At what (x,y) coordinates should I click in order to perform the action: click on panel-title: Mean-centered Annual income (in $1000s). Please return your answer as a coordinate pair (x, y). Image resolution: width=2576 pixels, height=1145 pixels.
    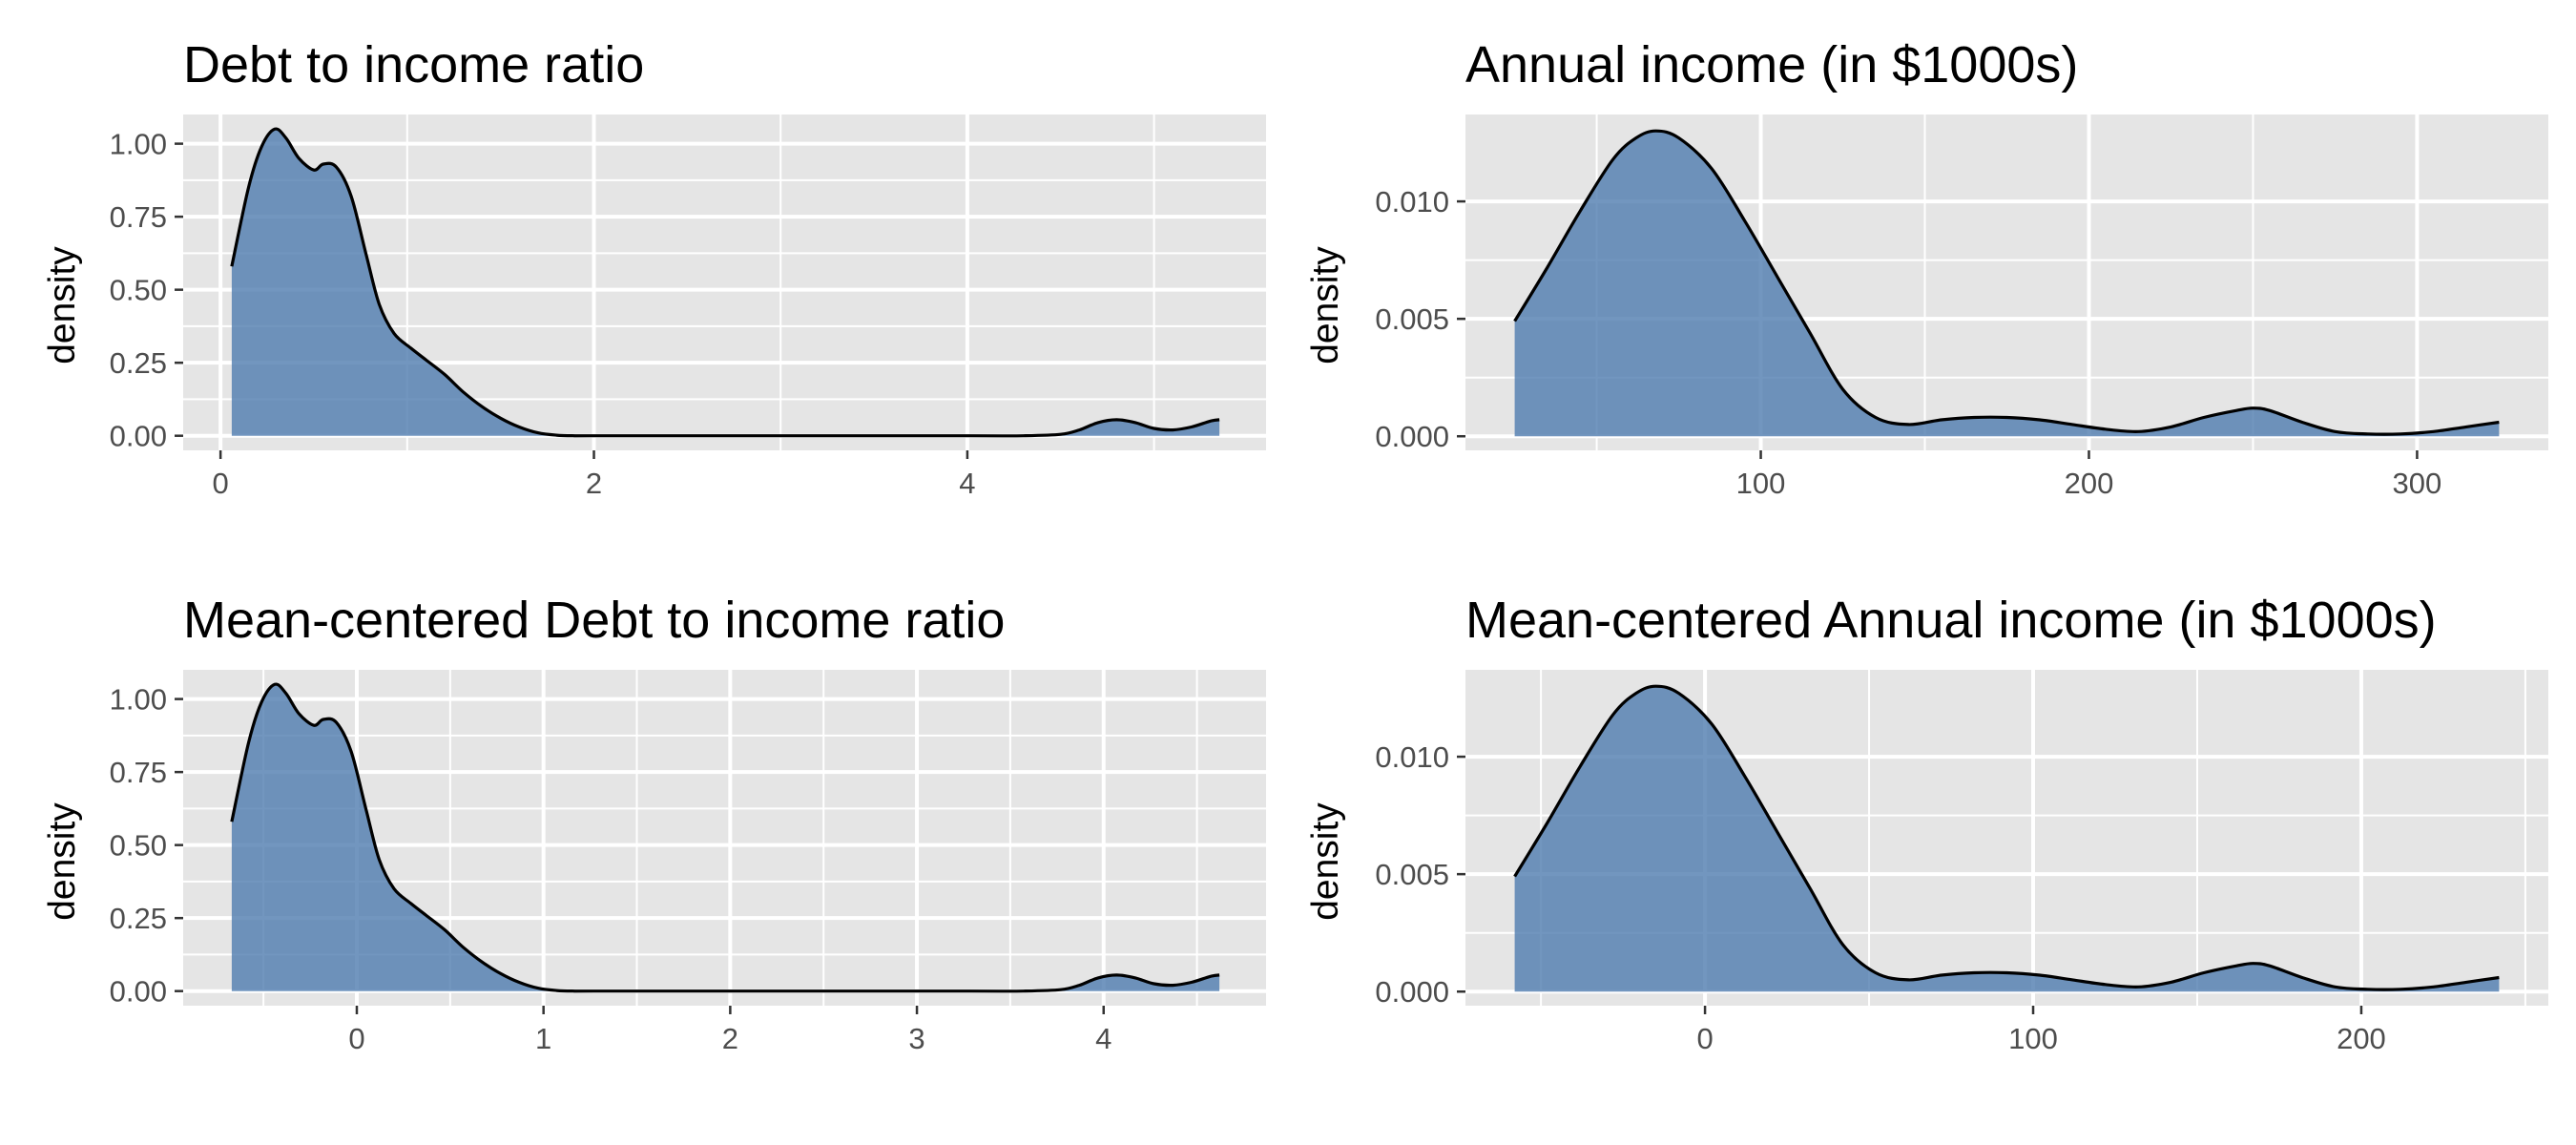
    Looking at the image, I should click on (1951, 620).